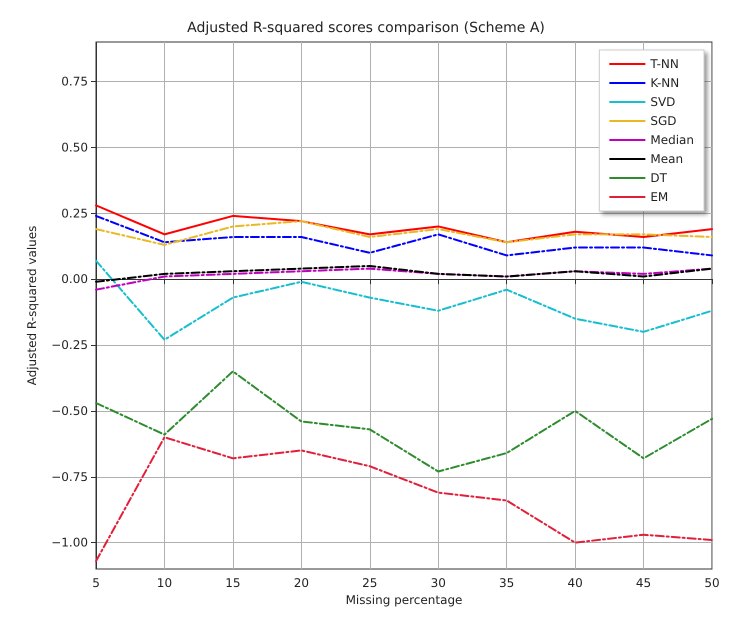 This screenshot has height=626, width=732. Describe the element at coordinates (712, 583) in the screenshot. I see `x-tick-label: 50` at that location.